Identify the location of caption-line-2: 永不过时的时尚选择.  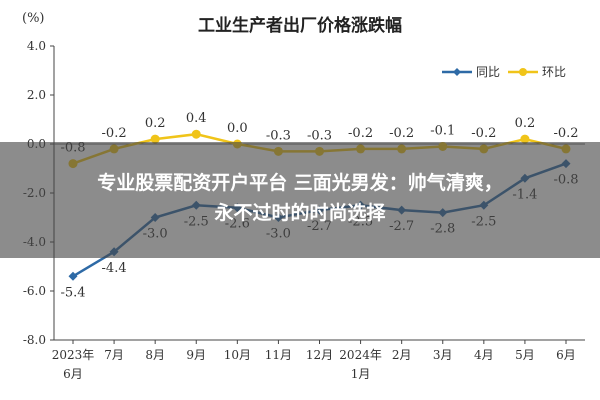
(300, 213).